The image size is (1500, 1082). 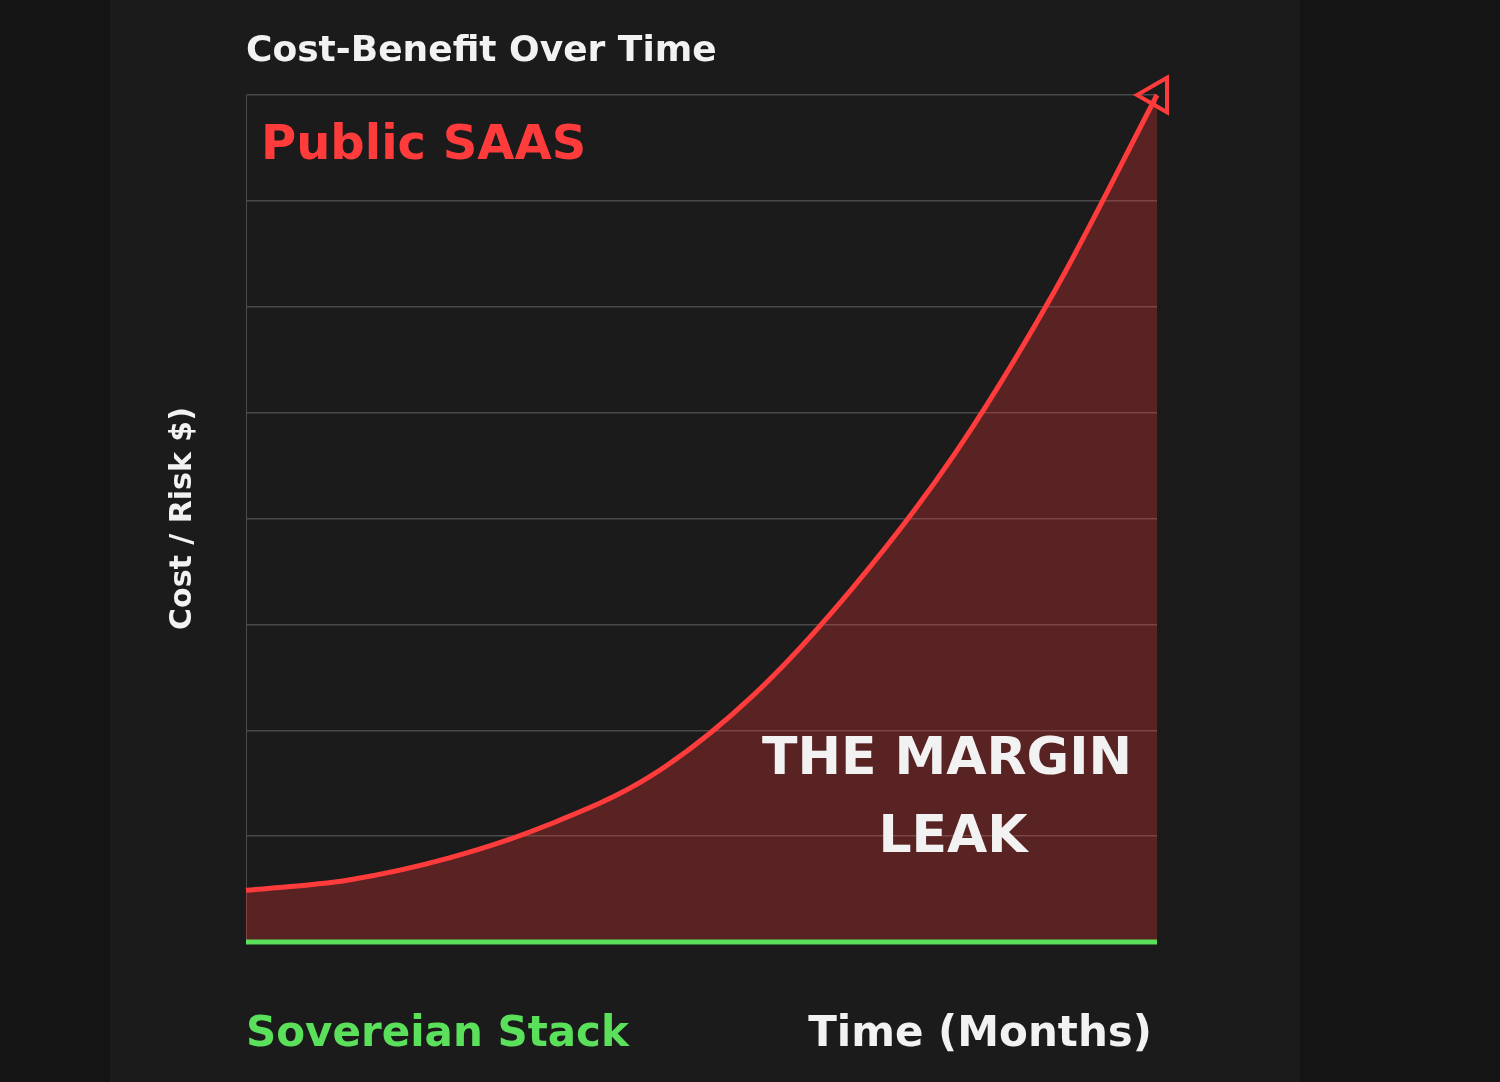 I want to click on chart-title: Cost-Benefit Over Time, so click(x=481, y=49).